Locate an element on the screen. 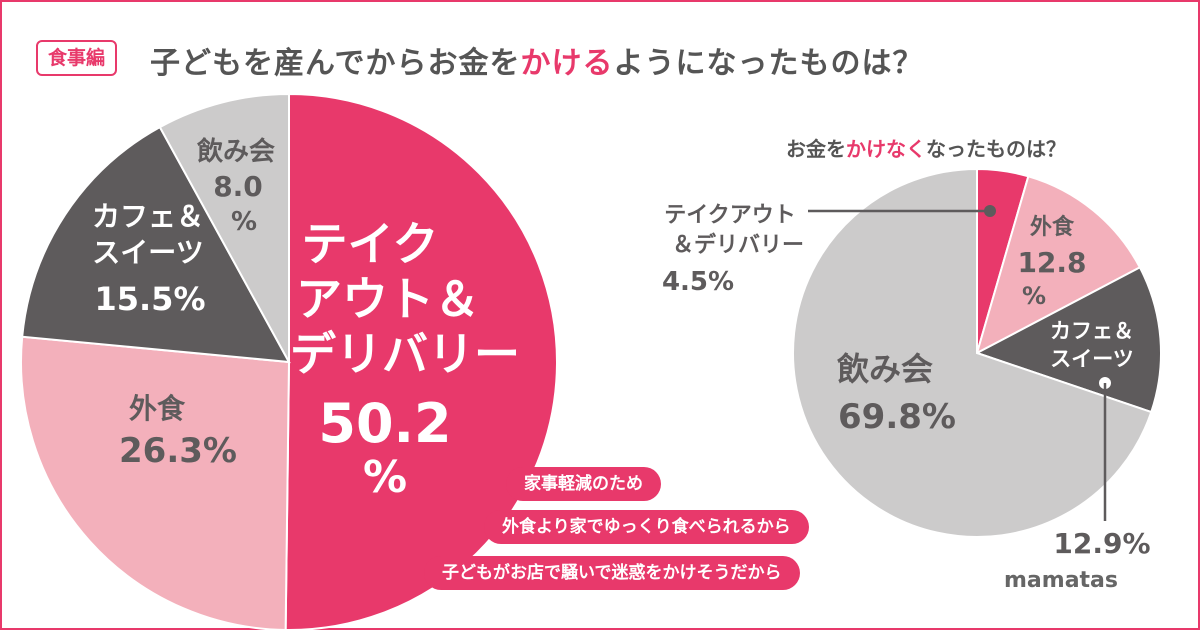 This screenshot has height=630, width=1200. slice-value-drinks: 8.0 is located at coordinates (238, 186).